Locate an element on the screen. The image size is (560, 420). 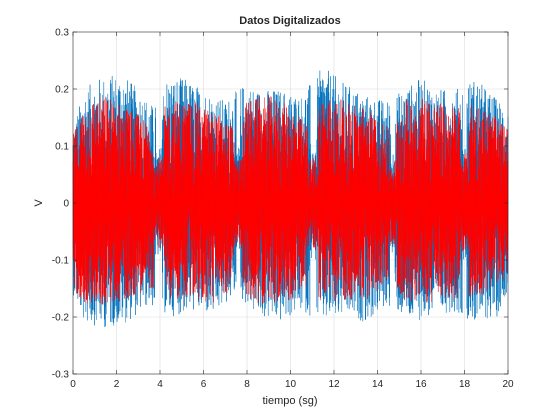
x-tick-label: 14 is located at coordinates (378, 384).